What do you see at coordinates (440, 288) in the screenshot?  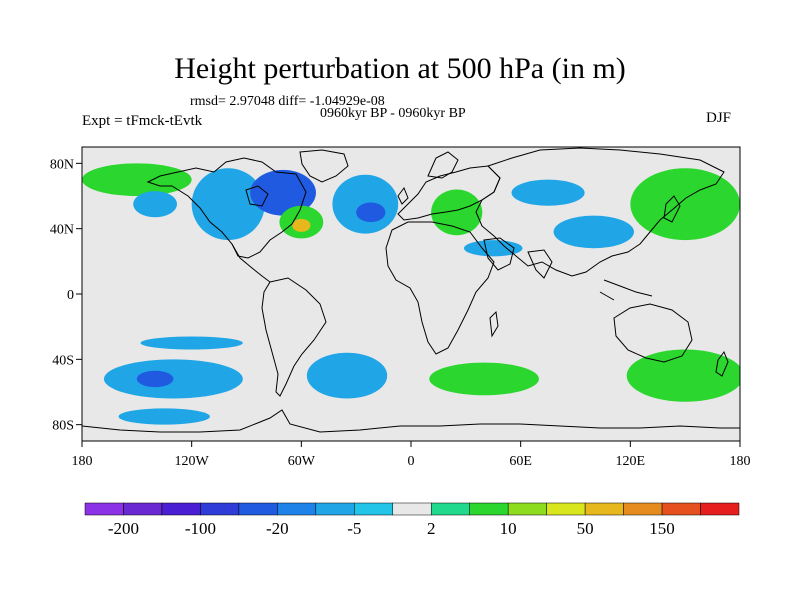 I see `coastline-africa` at bounding box center [440, 288].